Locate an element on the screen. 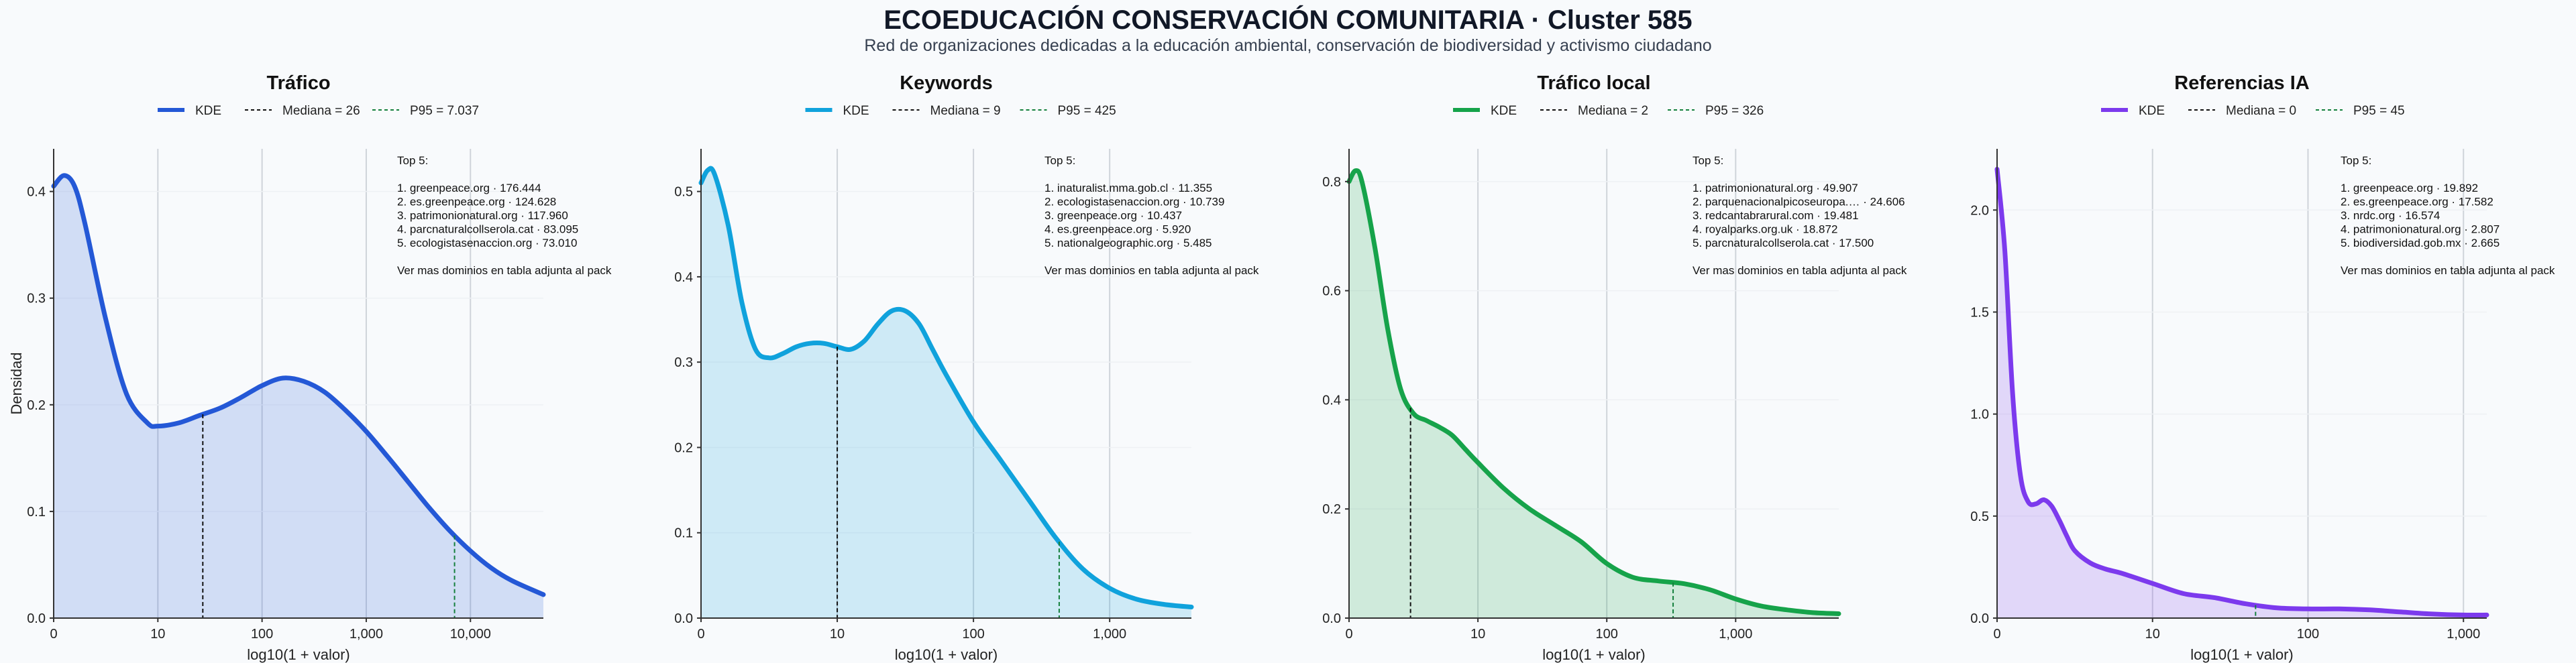  top5-line: 3. redcantabrarural.com · 19.481 is located at coordinates (1776, 215).